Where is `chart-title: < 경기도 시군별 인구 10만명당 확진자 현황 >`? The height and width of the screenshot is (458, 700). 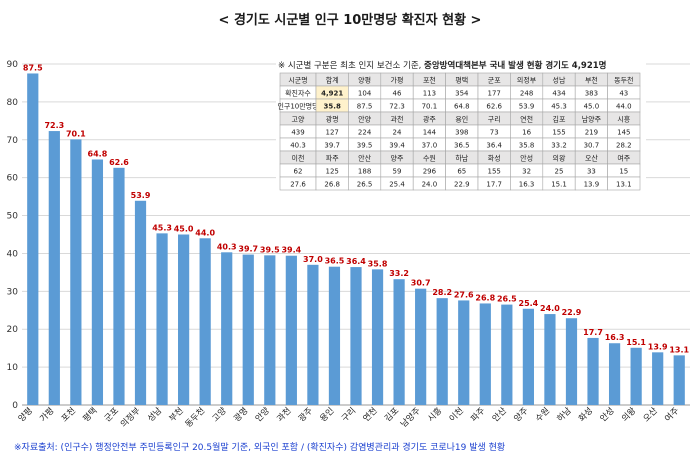 chart-title: < 경기도 시군별 인구 10만명당 확진자 현황 > is located at coordinates (350, 20).